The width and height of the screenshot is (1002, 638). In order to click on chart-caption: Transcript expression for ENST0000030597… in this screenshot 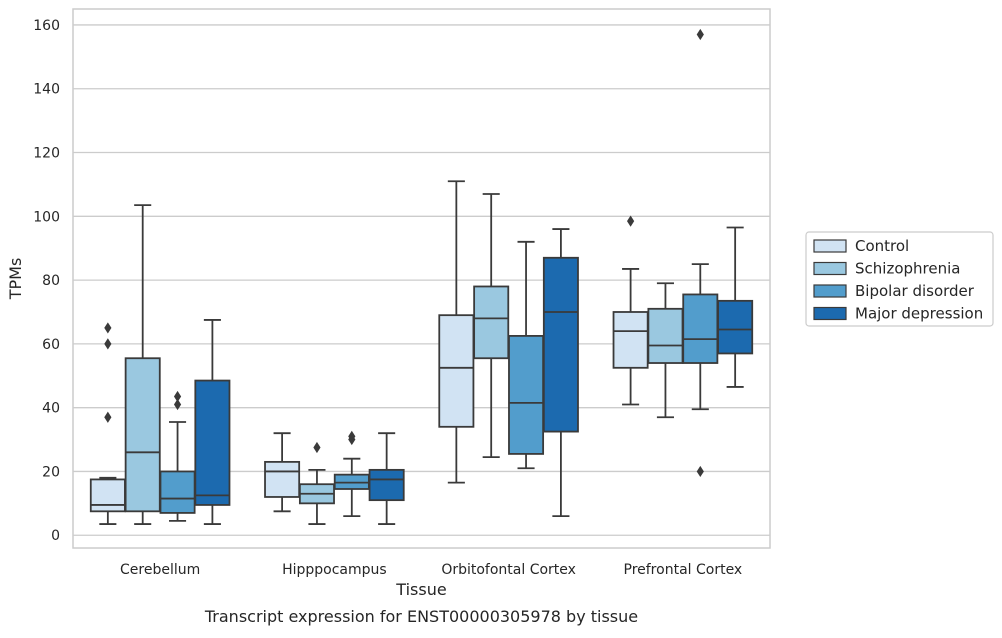, I will do `click(421, 616)`.